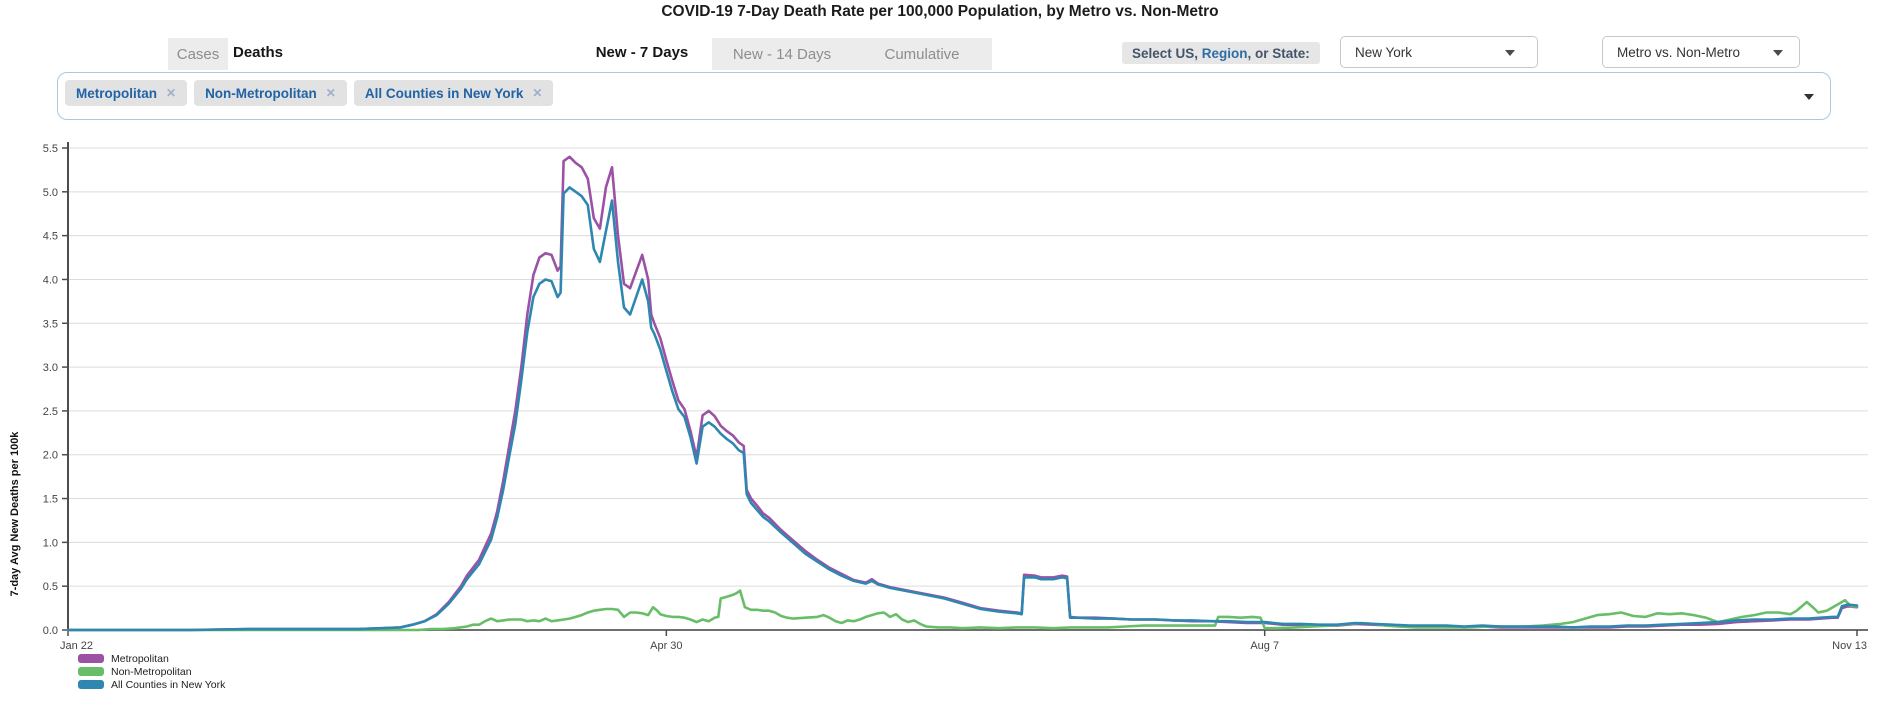 Image resolution: width=1880 pixels, height=707 pixels. I want to click on select-label-prefix: Select US,, so click(1167, 53).